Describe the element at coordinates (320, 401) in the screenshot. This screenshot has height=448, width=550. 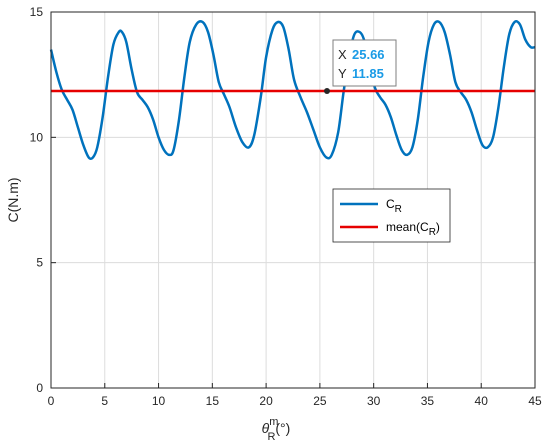
I see `x-tick-label: 25` at that location.